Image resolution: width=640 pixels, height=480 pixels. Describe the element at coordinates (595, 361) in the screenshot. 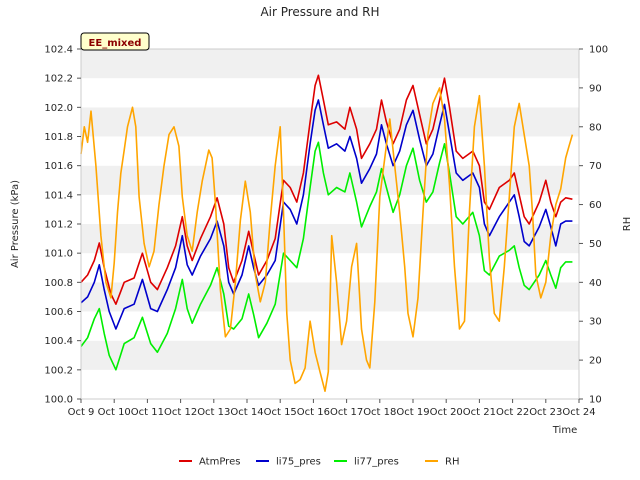

I see `y-right-tick-label: 20` at that location.